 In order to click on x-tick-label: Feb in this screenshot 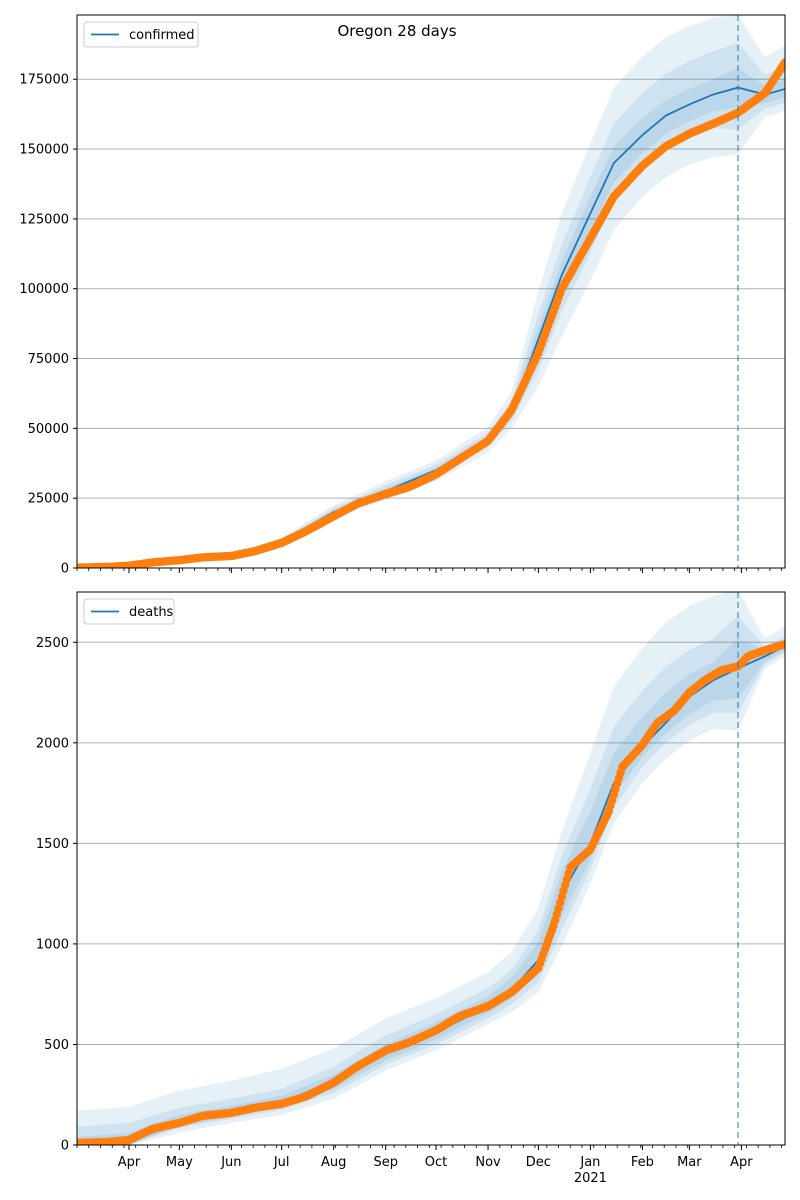, I will do `click(642, 1162)`.